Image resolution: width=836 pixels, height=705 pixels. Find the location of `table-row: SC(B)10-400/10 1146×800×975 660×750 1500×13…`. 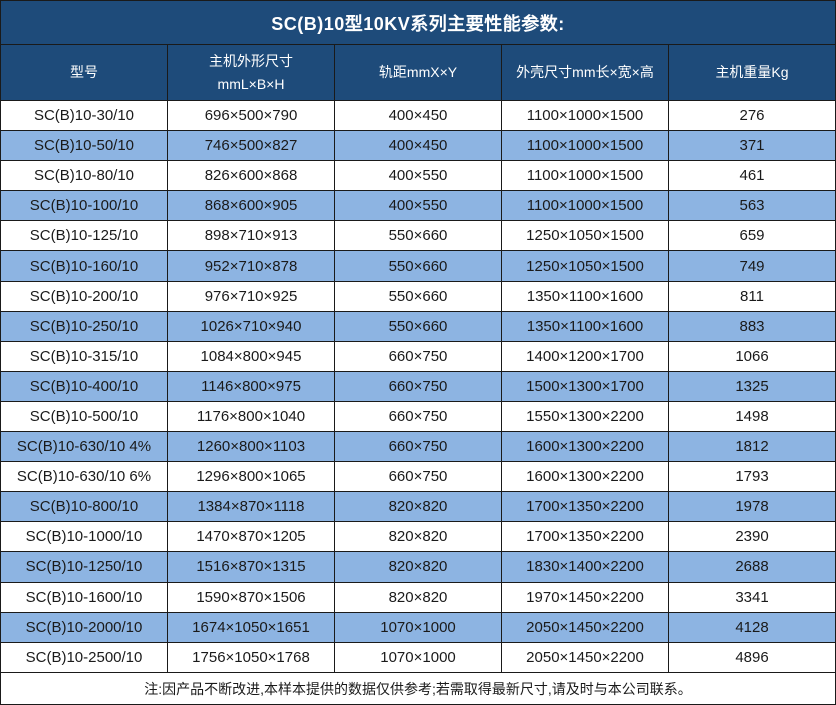

table-row: SC(B)10-400/10 1146×800×975 660×750 1500×13… is located at coordinates (418, 386).